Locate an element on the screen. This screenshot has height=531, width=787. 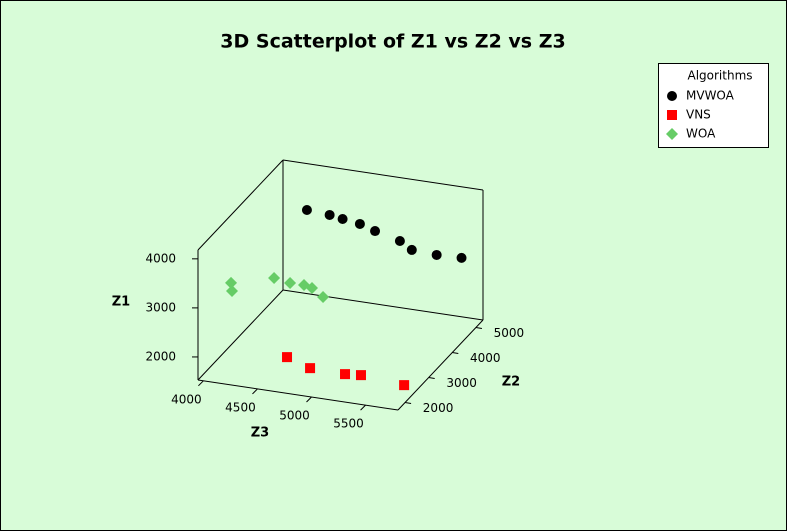
x-tick-label: 5000 is located at coordinates (294, 416).